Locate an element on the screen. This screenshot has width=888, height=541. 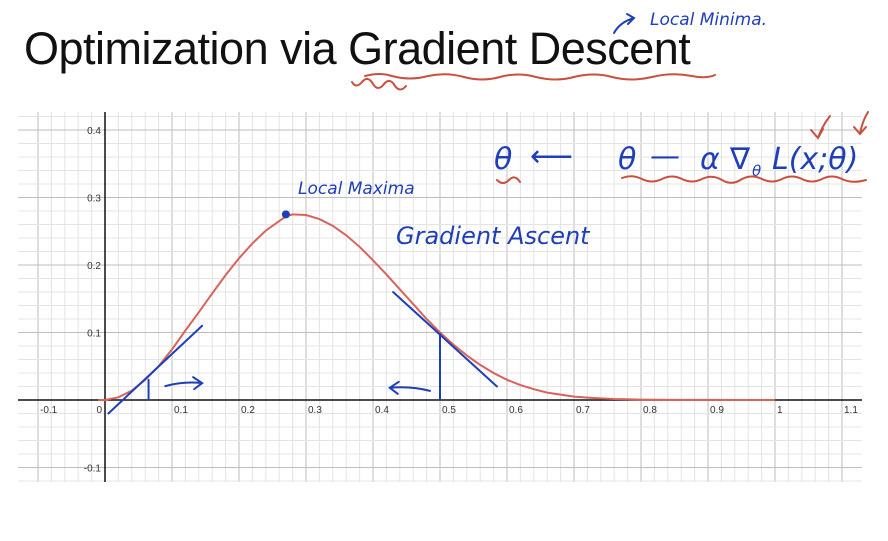
x-tick-label: 0.6 is located at coordinates (516, 410).